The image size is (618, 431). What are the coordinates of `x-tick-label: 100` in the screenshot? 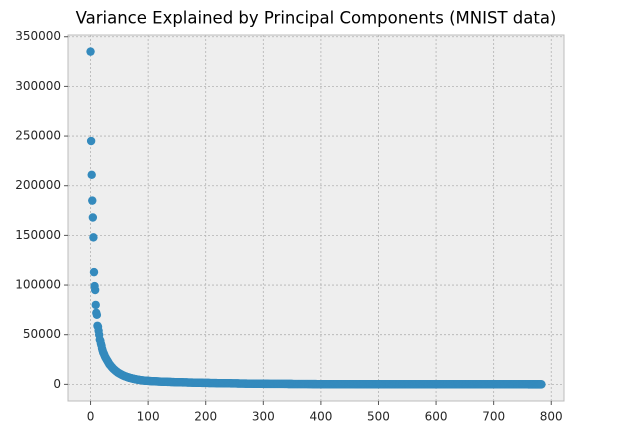 It's located at (148, 417).